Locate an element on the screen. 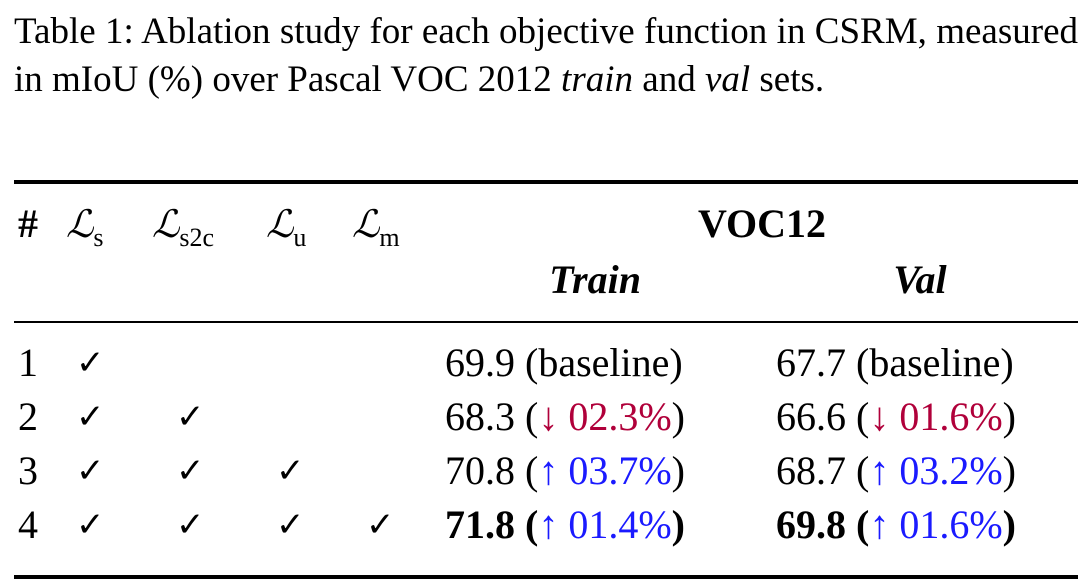 Image resolution: width=1090 pixels, height=588 pixels. val-score-cell: 68.7 (↑ 03.2%) is located at coordinates (896, 471).